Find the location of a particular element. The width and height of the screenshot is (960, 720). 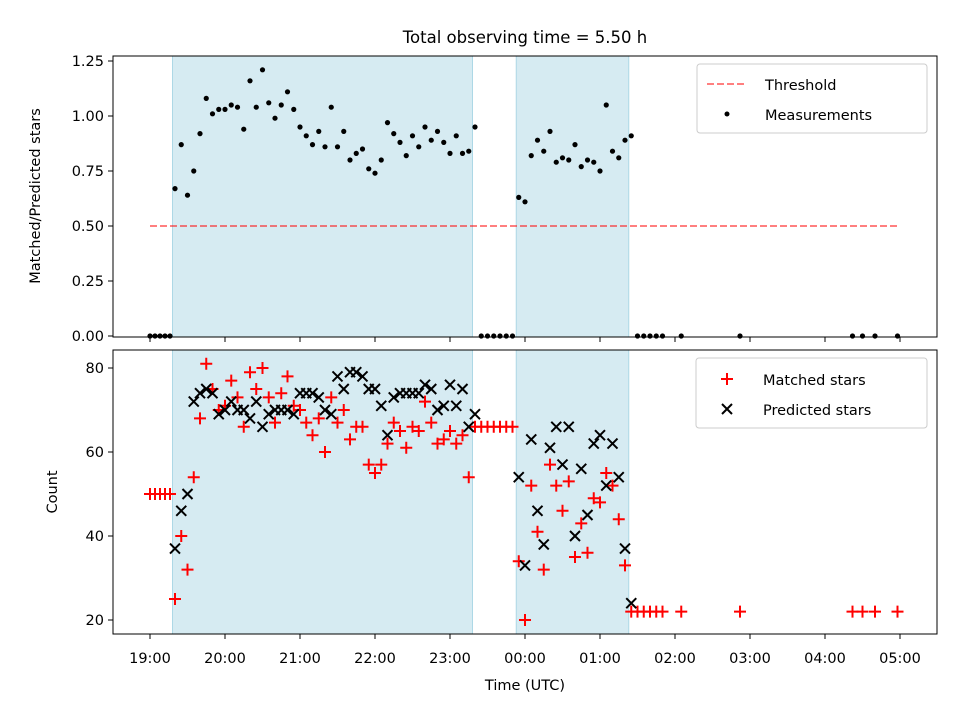

legend-measurements-label: Measurements is located at coordinates (818, 116).